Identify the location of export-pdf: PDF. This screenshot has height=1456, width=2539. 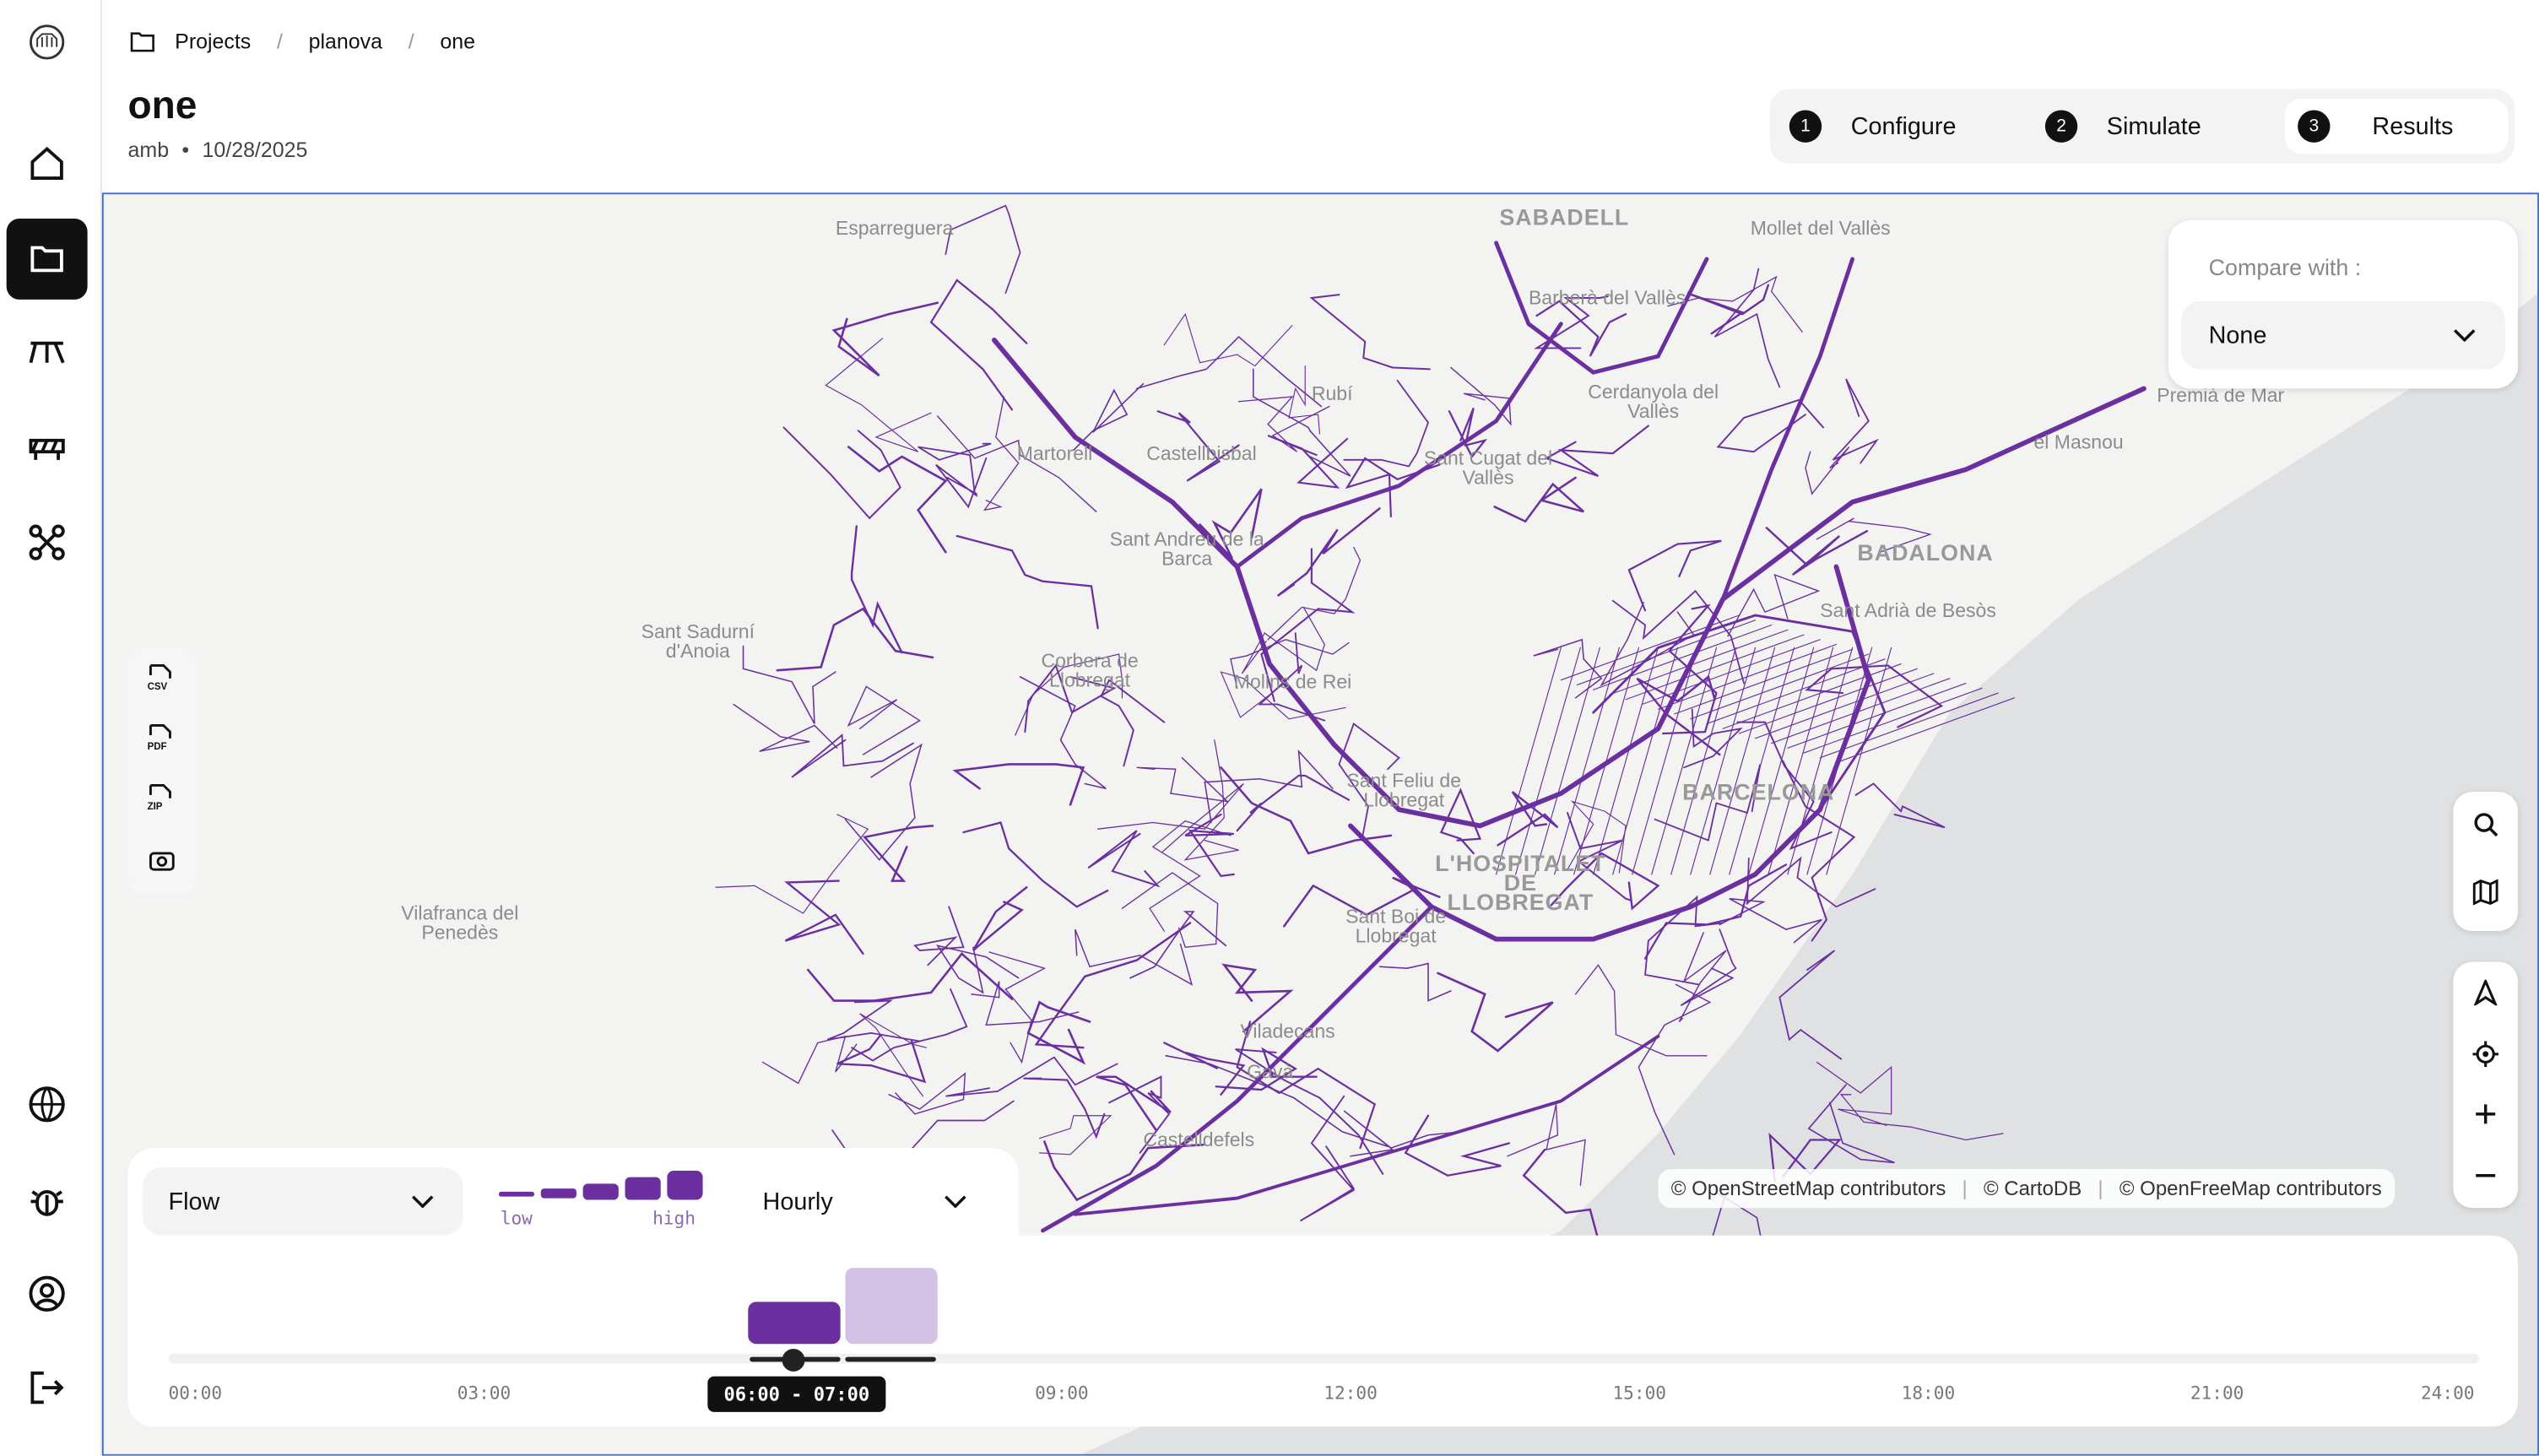
(160, 738).